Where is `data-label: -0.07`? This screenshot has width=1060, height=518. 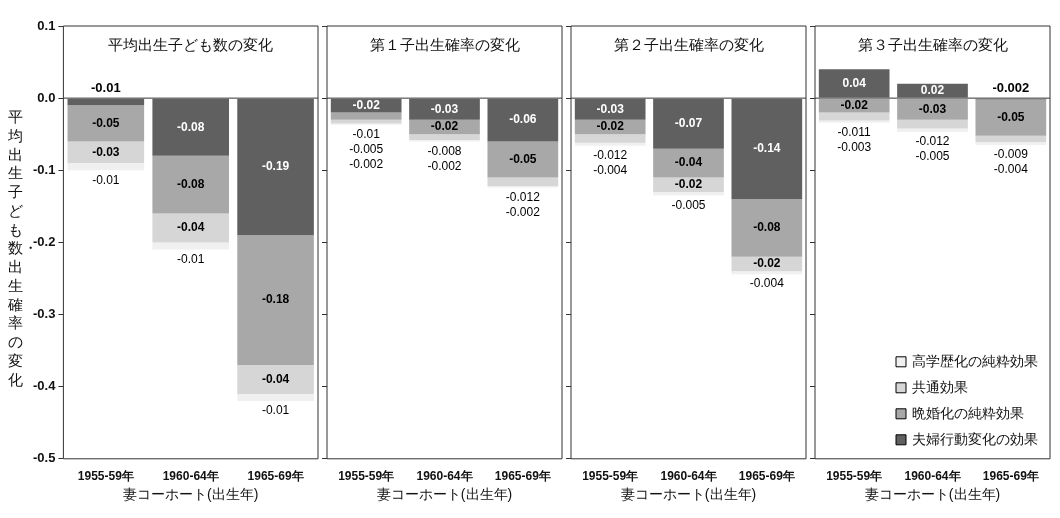 data-label: -0.07 is located at coordinates (688, 122).